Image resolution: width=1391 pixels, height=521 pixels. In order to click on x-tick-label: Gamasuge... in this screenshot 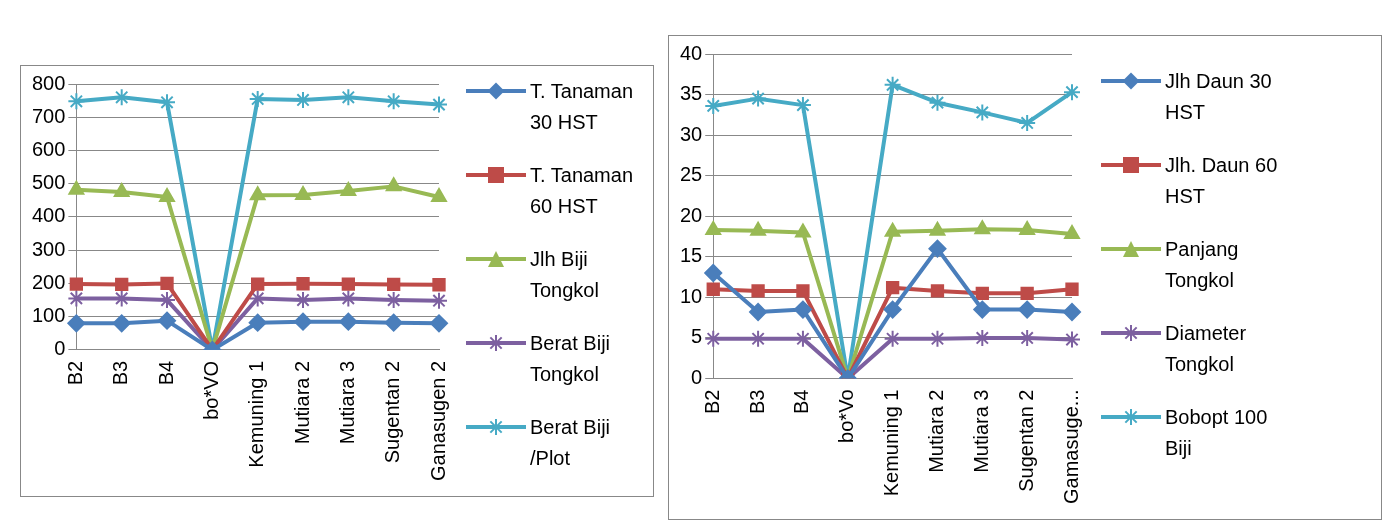, I will do `click(1070, 447)`.